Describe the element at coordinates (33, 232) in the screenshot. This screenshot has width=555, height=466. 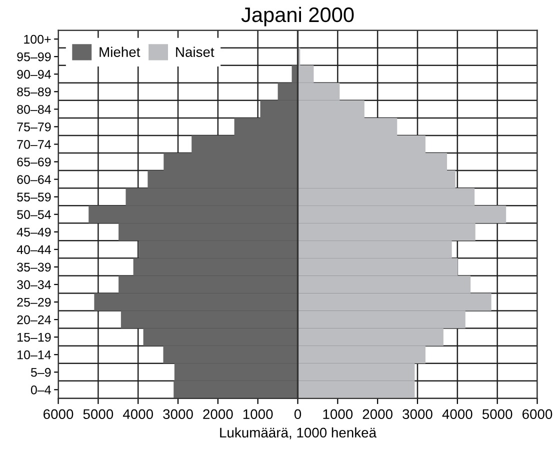
I see `y-tick-label: 45–49` at that location.